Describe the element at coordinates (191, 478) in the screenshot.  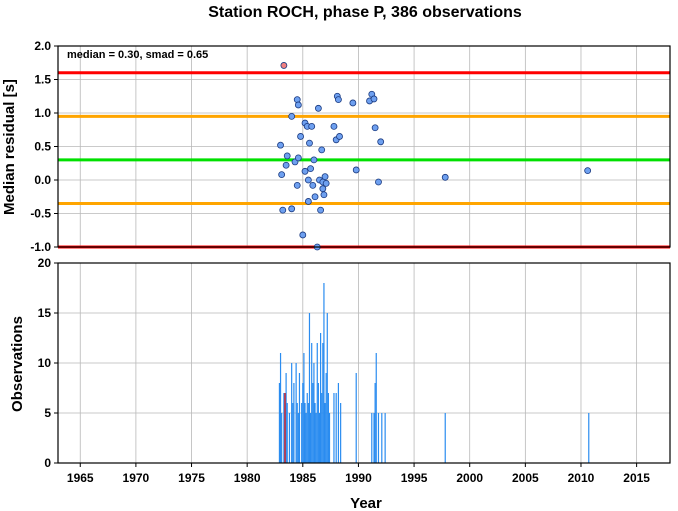
I see `x-tick-label: 1975` at that location.